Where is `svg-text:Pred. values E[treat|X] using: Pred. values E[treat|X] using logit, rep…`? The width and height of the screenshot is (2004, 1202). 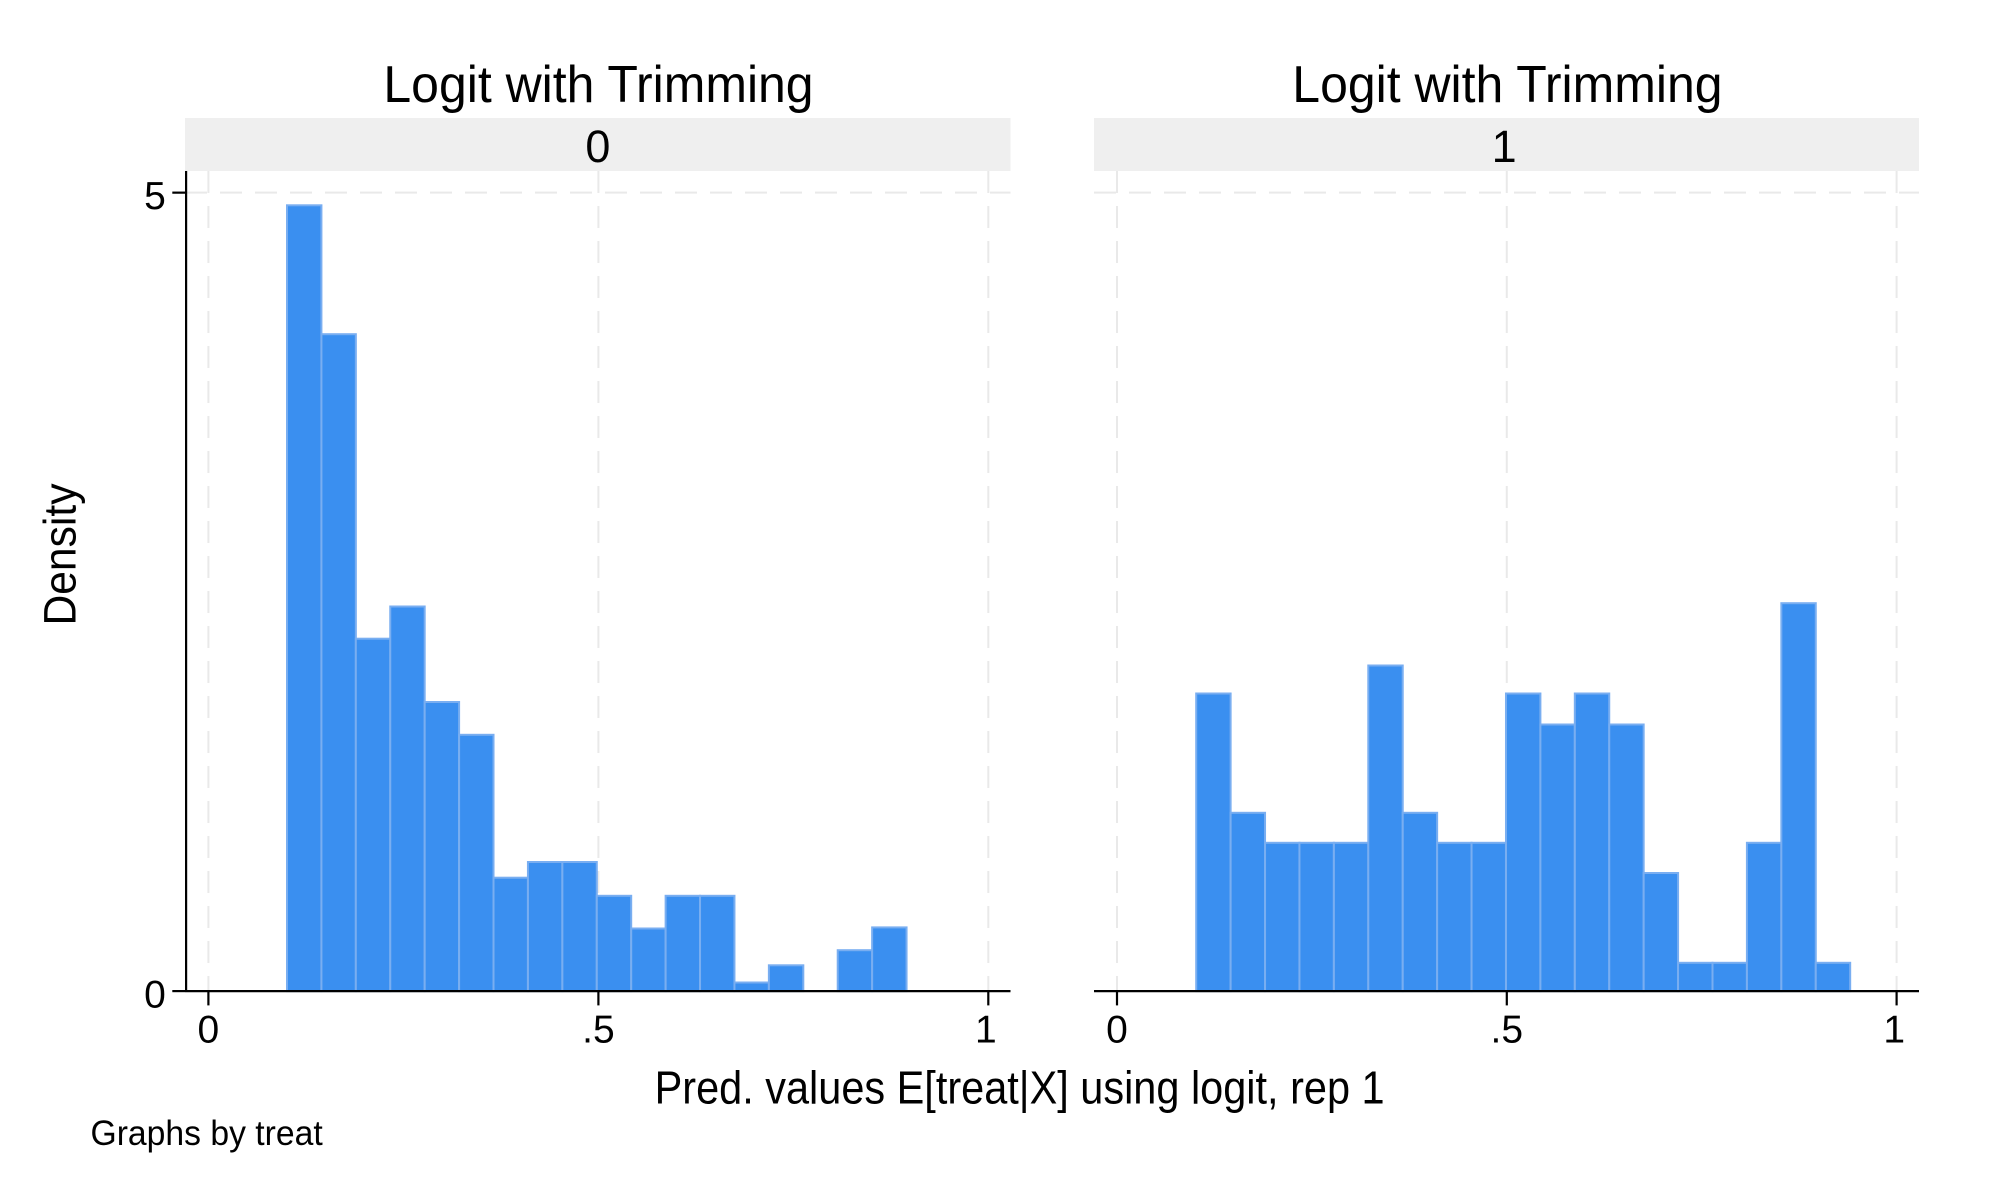
svg-text:Pred. values E[treat|X] using: Pred. values E[treat|X] using logit, rep… is located at coordinates (1020, 1087).